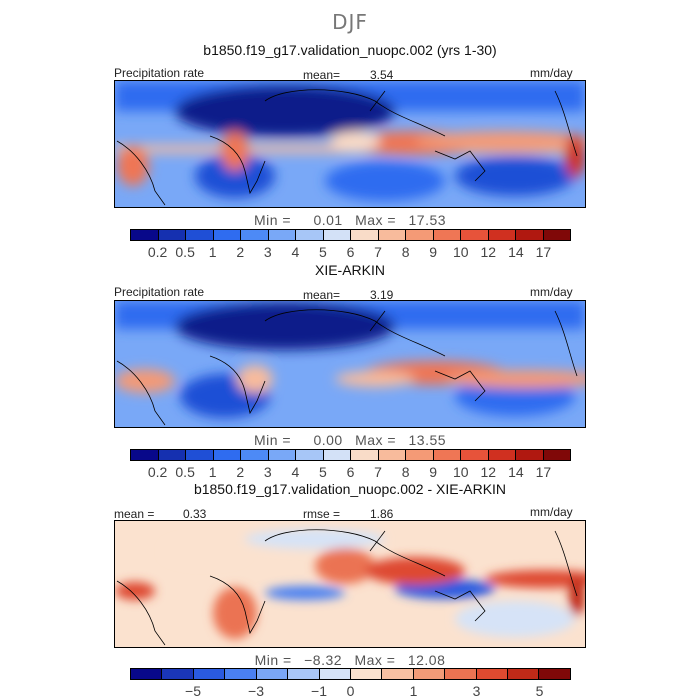 This screenshot has width=700, height=700. What do you see at coordinates (350, 660) in the screenshot?
I see `panel3-minmax: Min = −8.32 Max = 12.08` at bounding box center [350, 660].